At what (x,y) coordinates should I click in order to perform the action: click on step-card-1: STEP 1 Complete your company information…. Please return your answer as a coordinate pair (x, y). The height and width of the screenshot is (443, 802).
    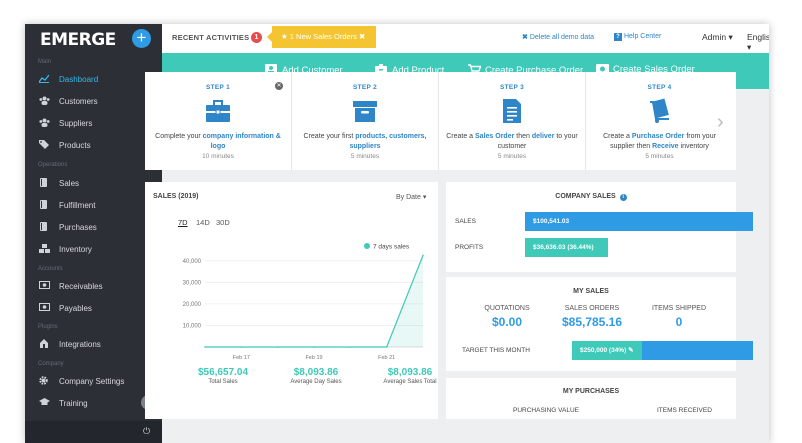
    Looking at the image, I should click on (218, 121).